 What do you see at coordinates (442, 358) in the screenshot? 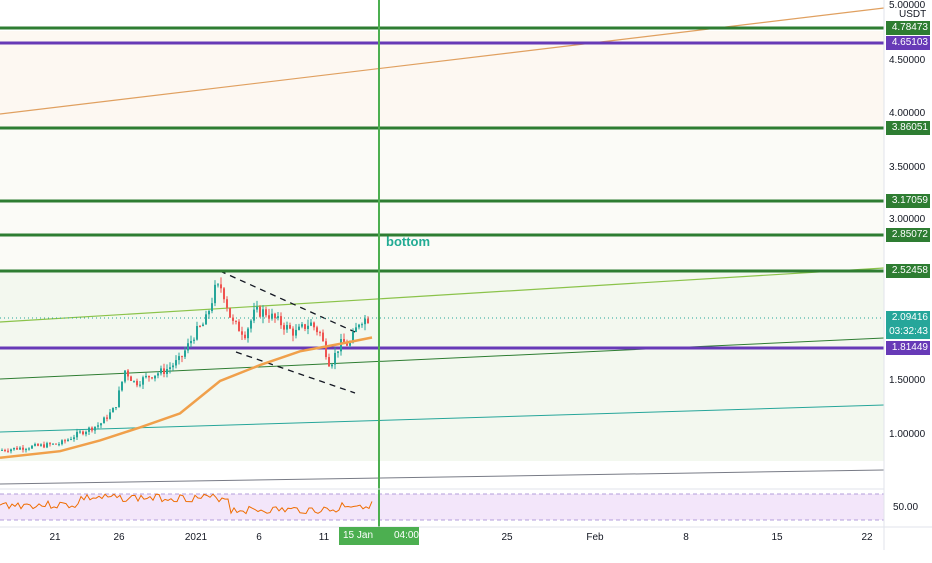
I see `trend-line-green` at bounding box center [442, 358].